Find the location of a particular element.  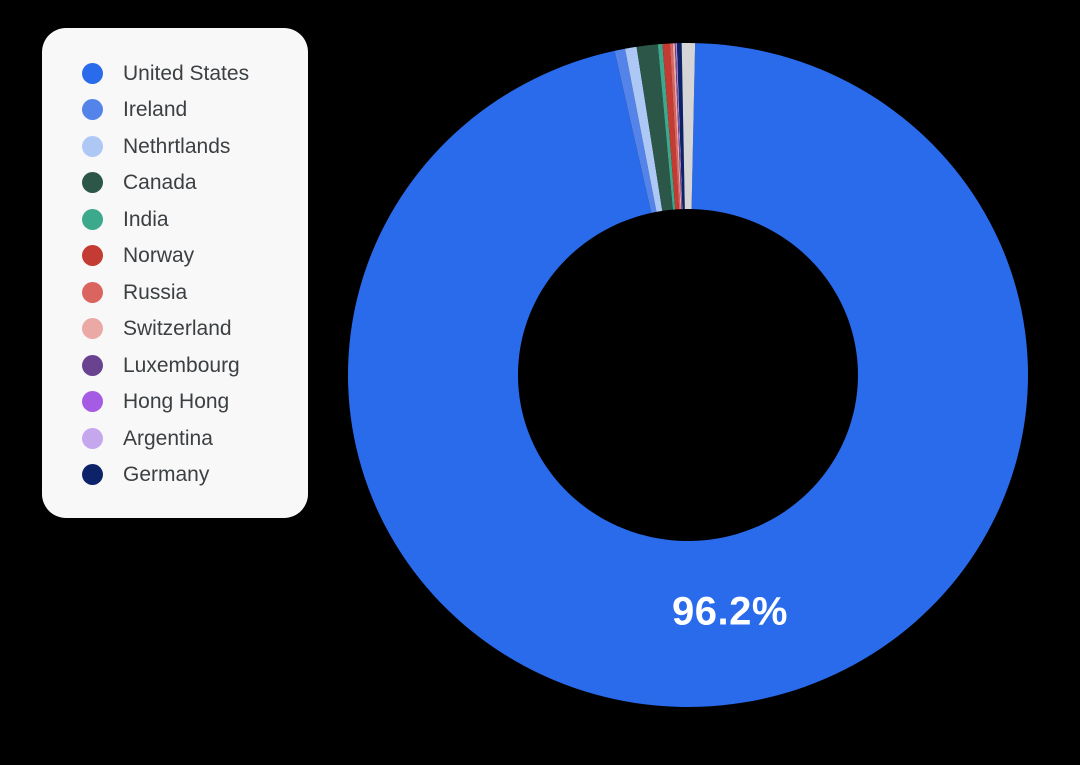

legend-item-label: Russia is located at coordinates (155, 292).